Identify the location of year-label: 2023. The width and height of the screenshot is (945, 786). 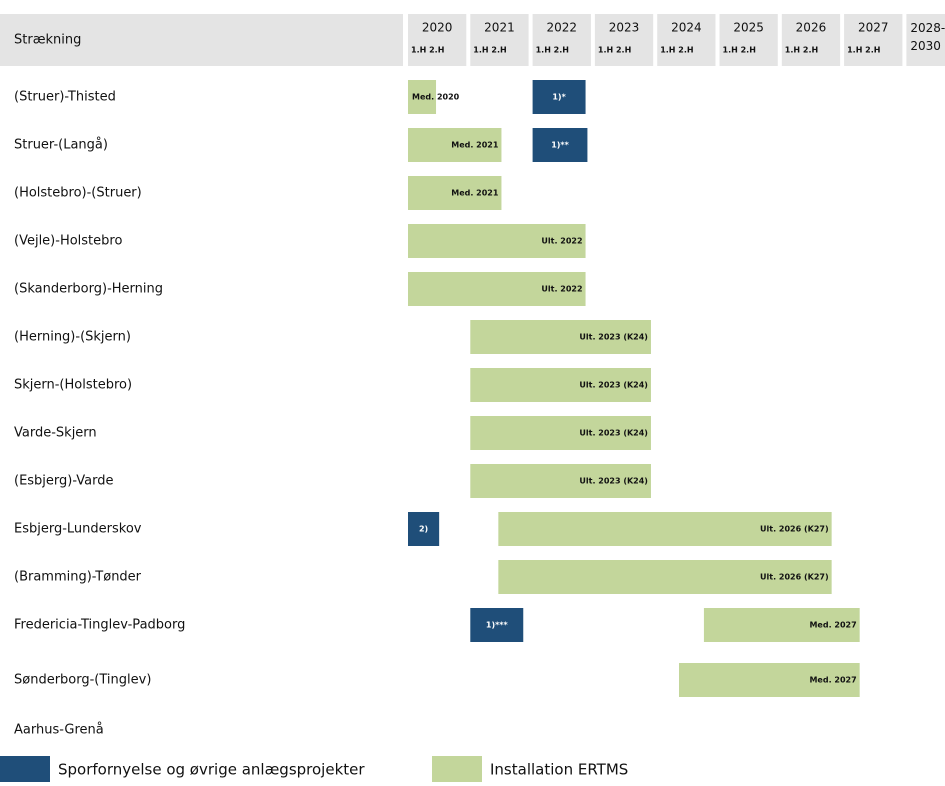
(624, 28).